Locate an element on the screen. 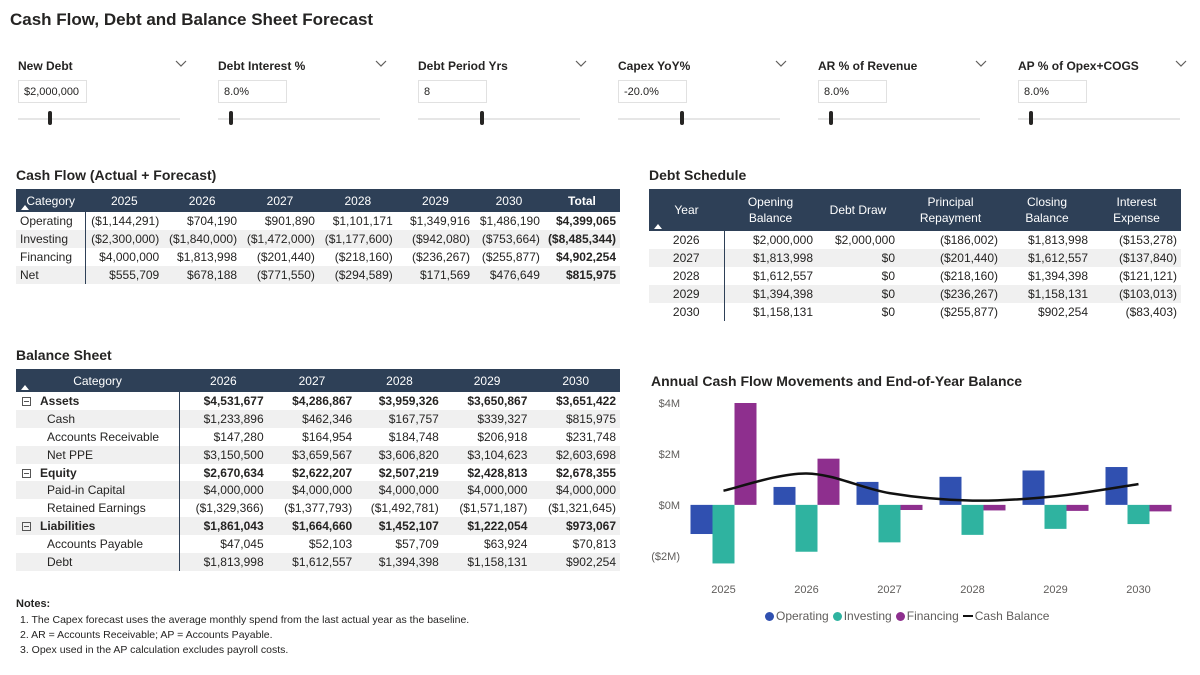 Image resolution: width=1200 pixels, height=675 pixels. slicer-value-input: -20.0% is located at coordinates (652, 91).